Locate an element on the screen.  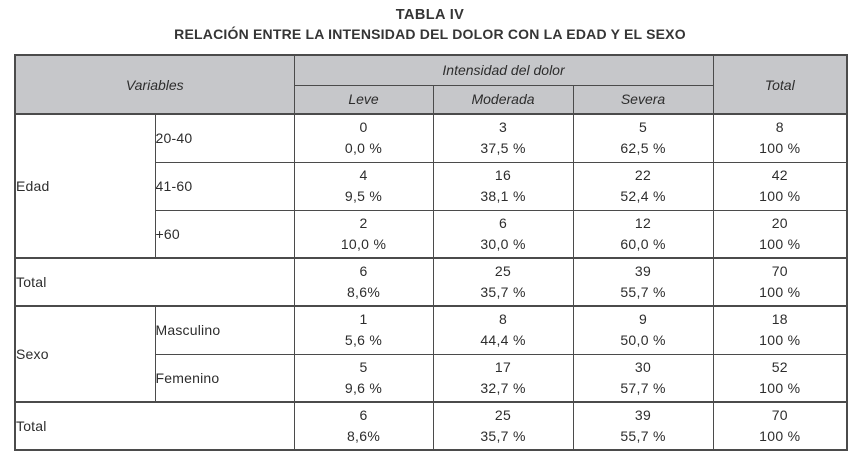
header-variables: Variables is located at coordinates (154, 84).